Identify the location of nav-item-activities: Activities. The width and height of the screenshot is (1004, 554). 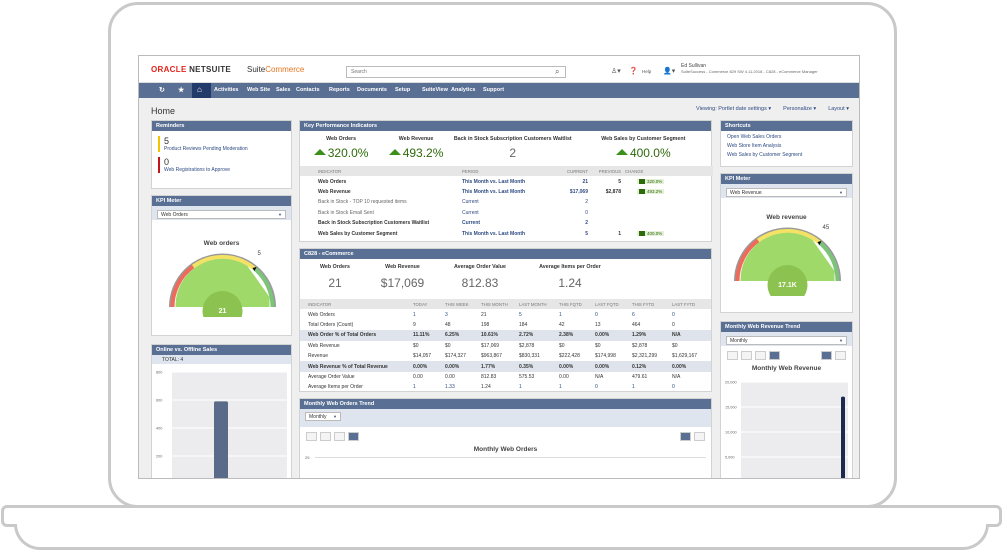
(226, 90).